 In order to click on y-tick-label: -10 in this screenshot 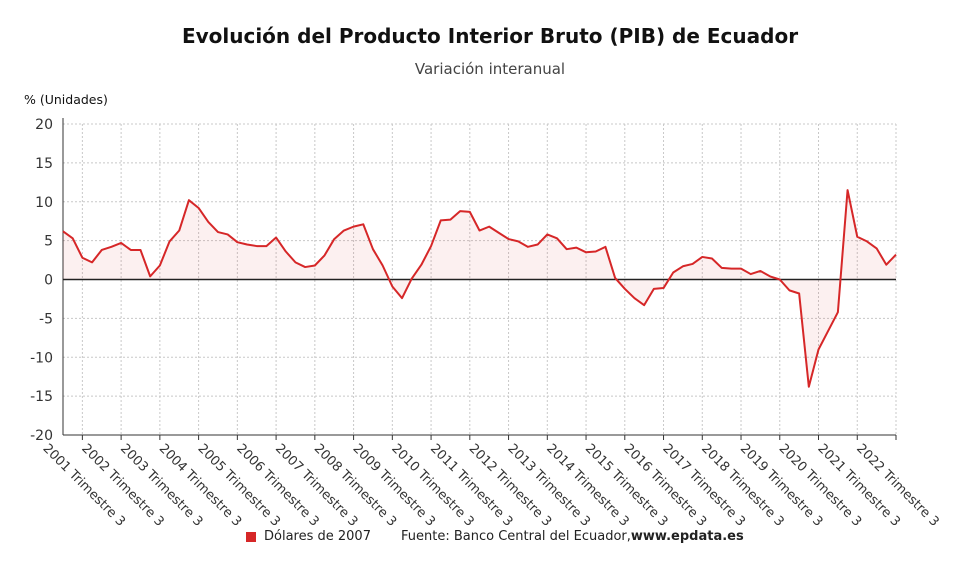, I will do `click(41, 358)`.